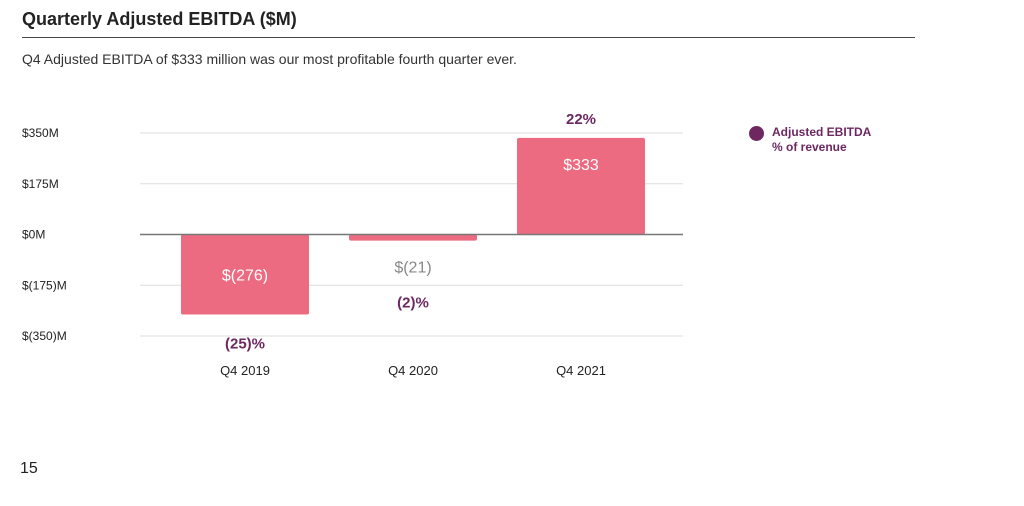 This screenshot has width=1024, height=506. I want to click on y-tick-label: $0M, so click(33, 235).